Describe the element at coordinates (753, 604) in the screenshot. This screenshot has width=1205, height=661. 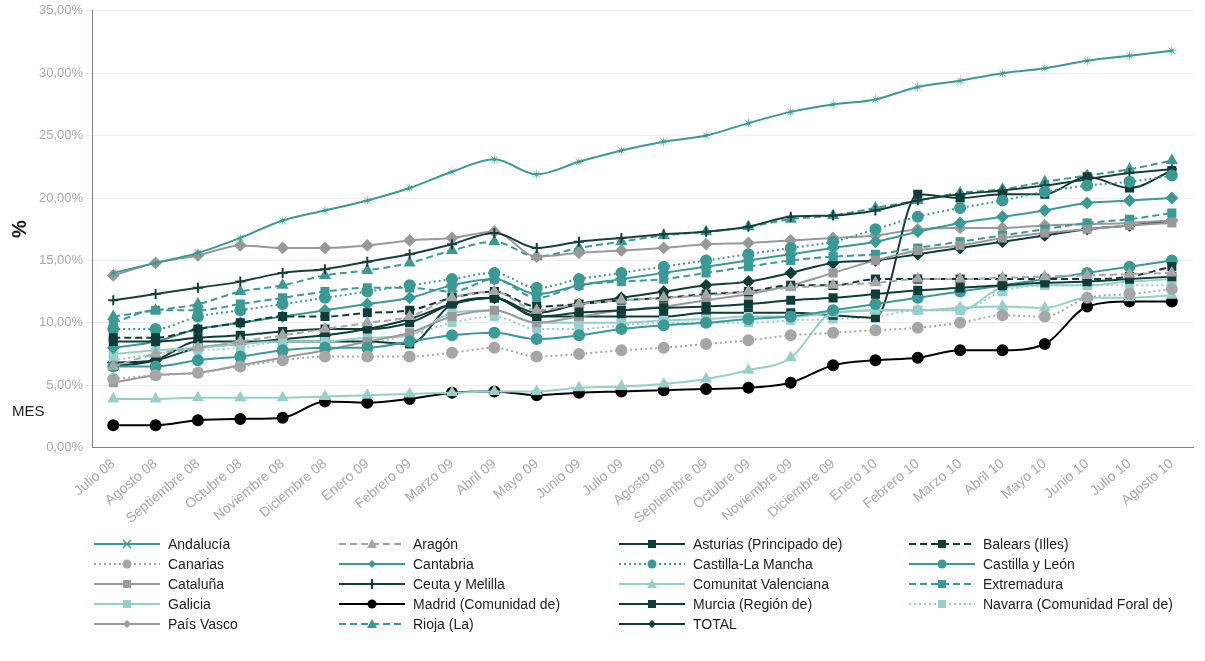
I see `legend-label: Murcia (Región de)` at that location.